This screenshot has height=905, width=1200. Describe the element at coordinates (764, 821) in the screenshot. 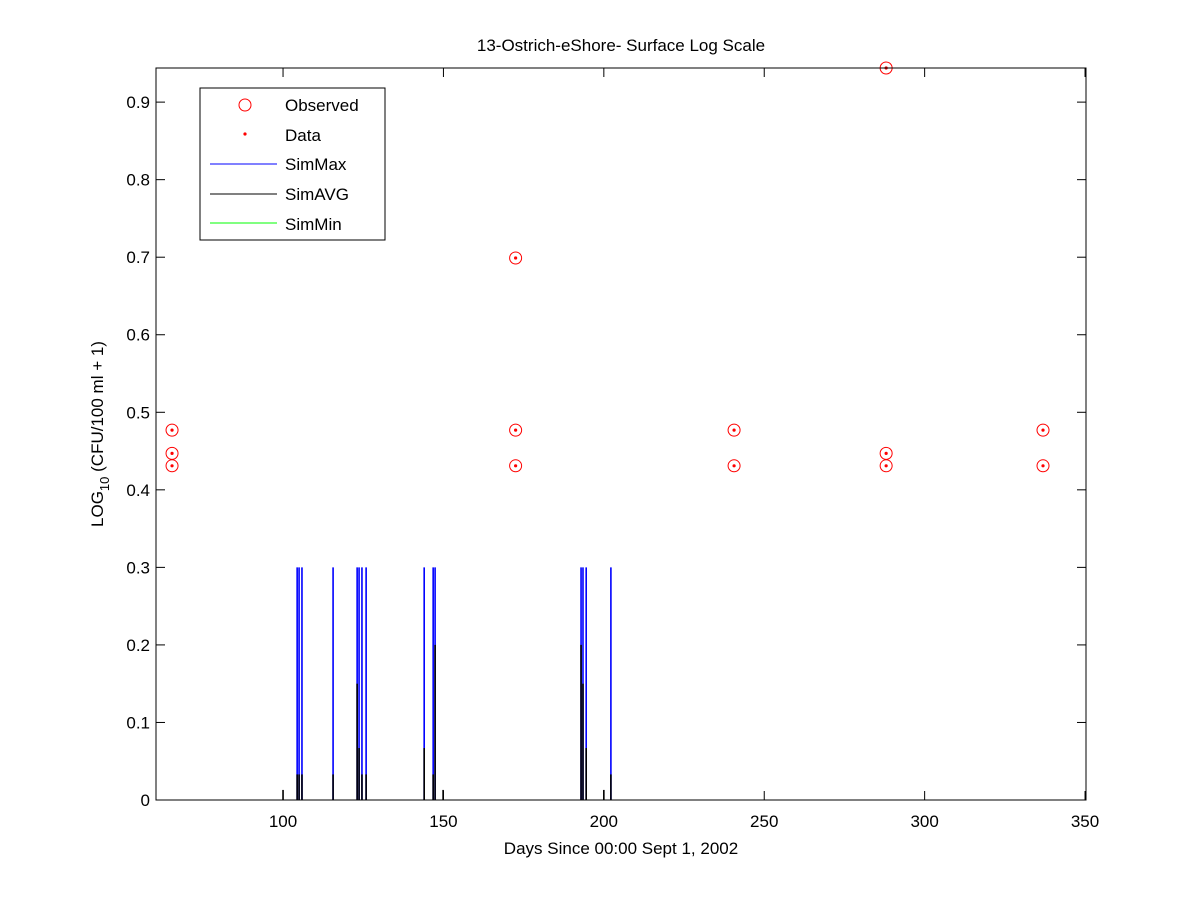

I see `x-tick-label: 250` at that location.